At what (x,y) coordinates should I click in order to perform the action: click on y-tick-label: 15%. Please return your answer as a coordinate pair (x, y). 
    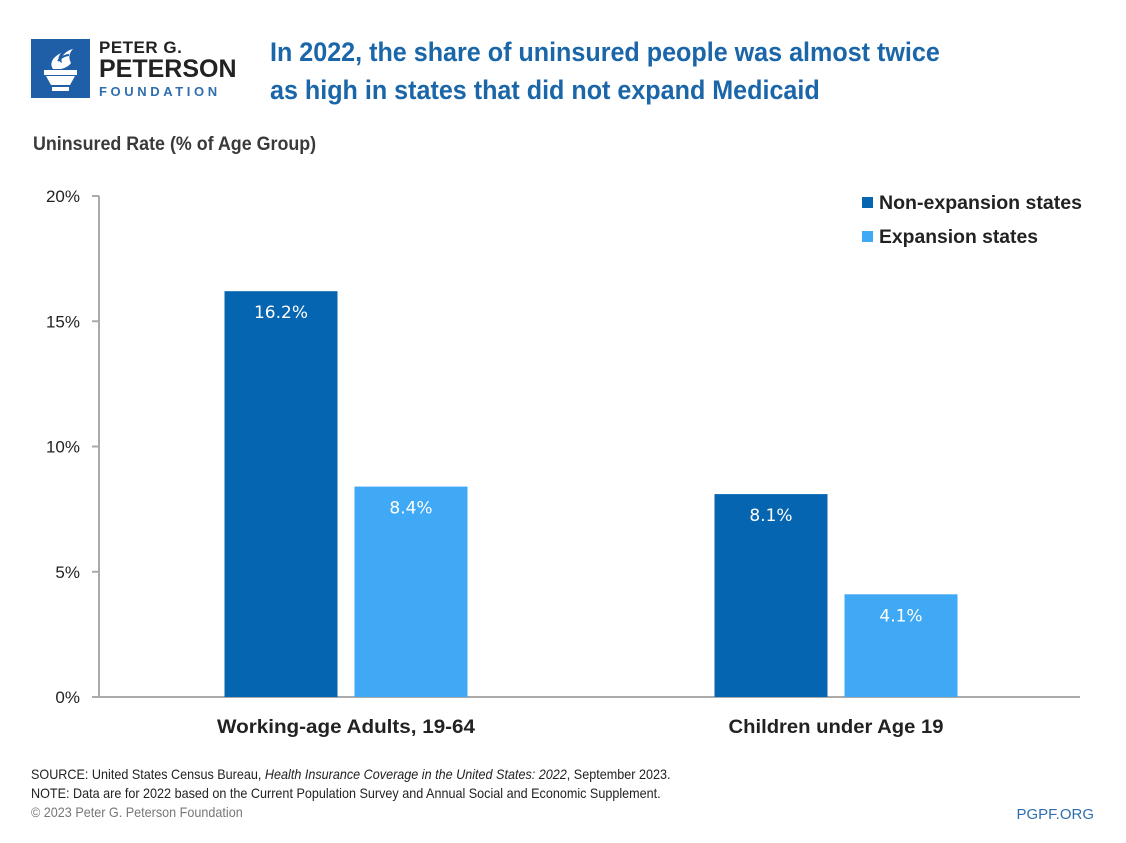
    Looking at the image, I should click on (63, 321).